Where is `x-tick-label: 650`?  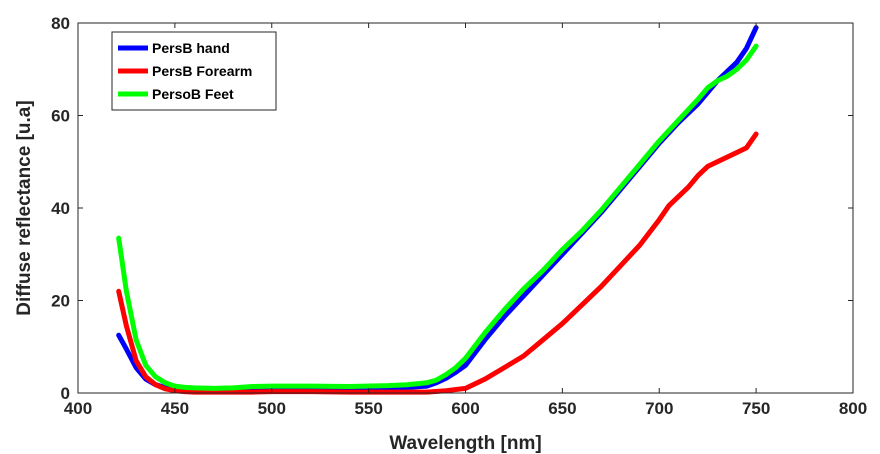 x-tick-label: 650 is located at coordinates (562, 408).